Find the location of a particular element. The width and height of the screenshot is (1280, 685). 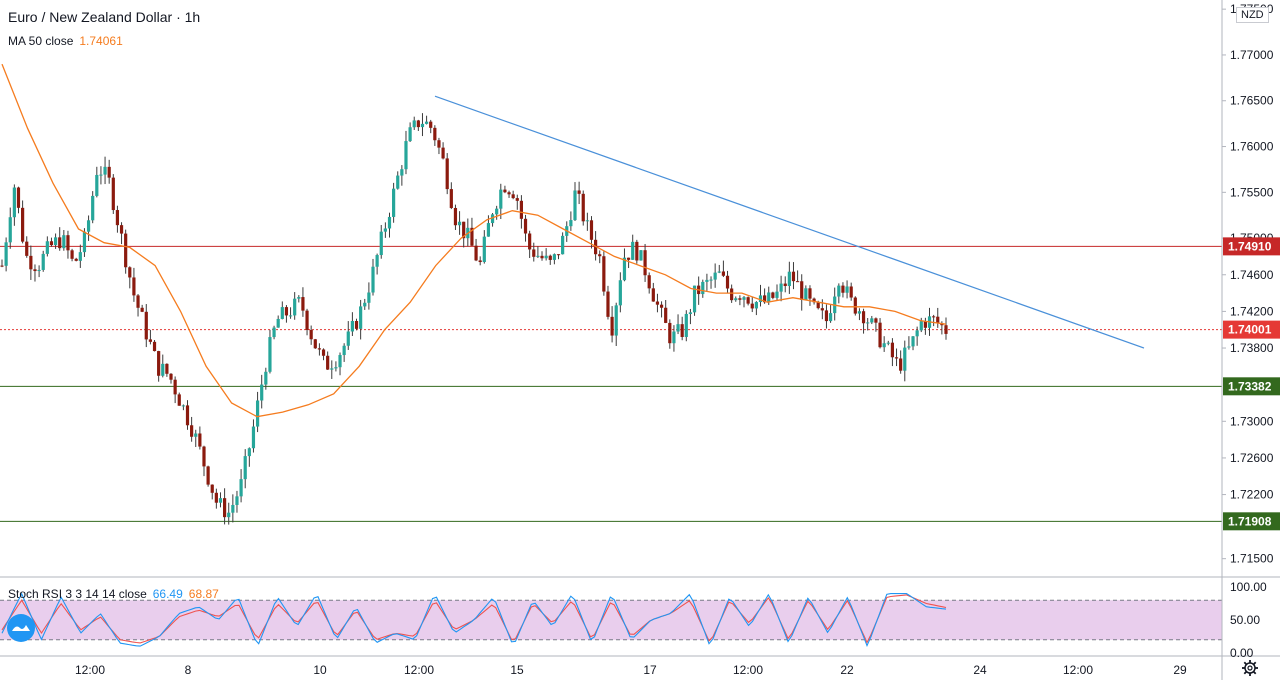

x-tick-label: 24 is located at coordinates (980, 670).